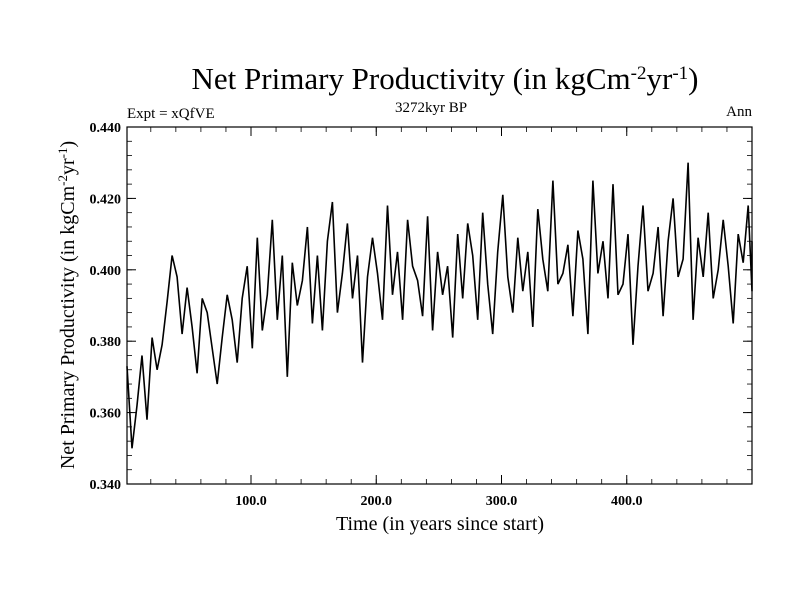 This screenshot has width=800, height=600. What do you see at coordinates (627, 501) in the screenshot?
I see `x-tick-label: 400.0` at bounding box center [627, 501].